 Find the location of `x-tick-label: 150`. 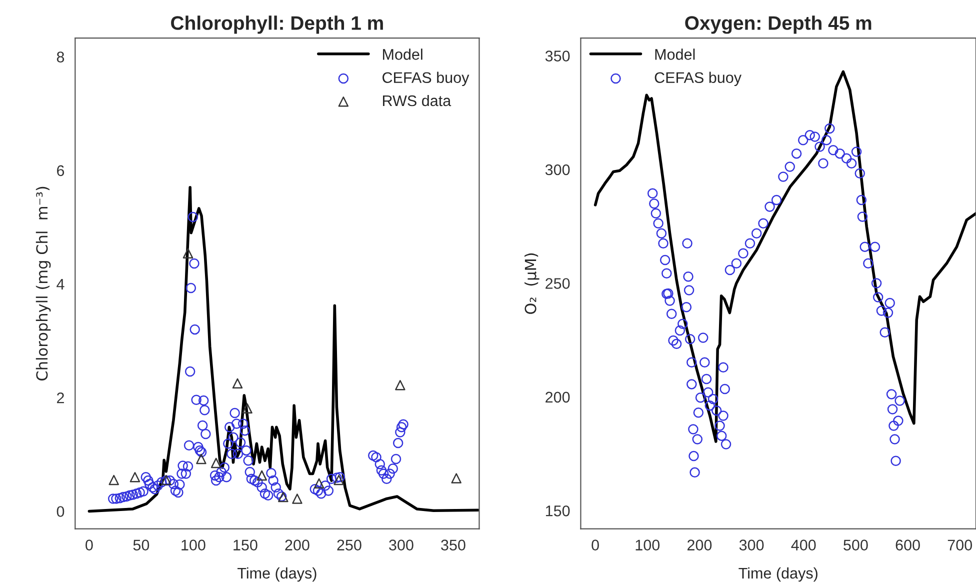

x-tick-label: 150 is located at coordinates (246, 545).